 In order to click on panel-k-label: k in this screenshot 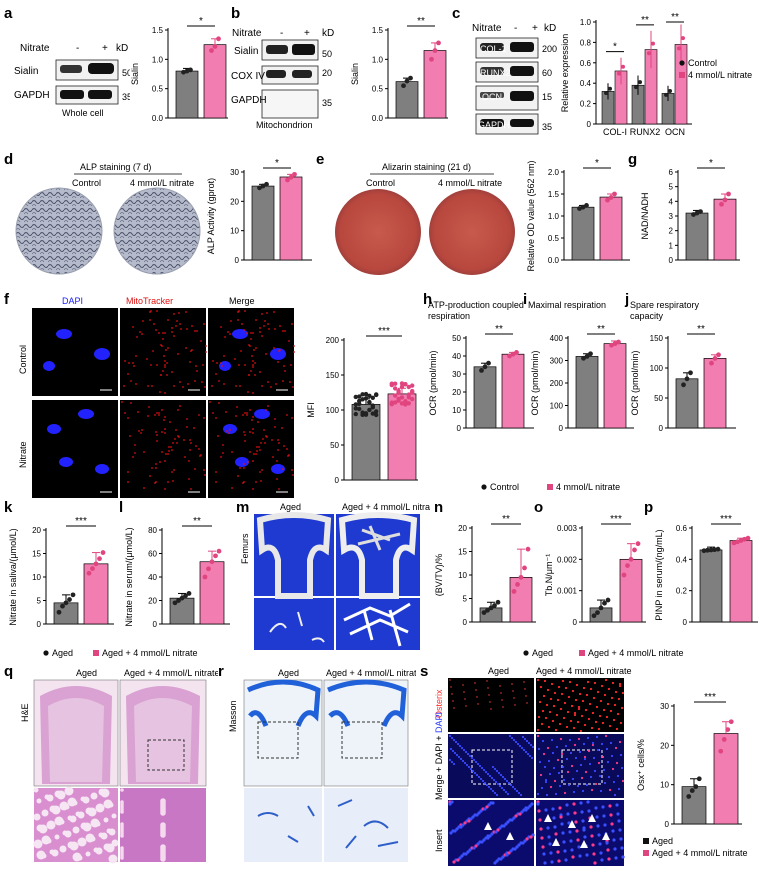, I will do `click(8, 507)`.